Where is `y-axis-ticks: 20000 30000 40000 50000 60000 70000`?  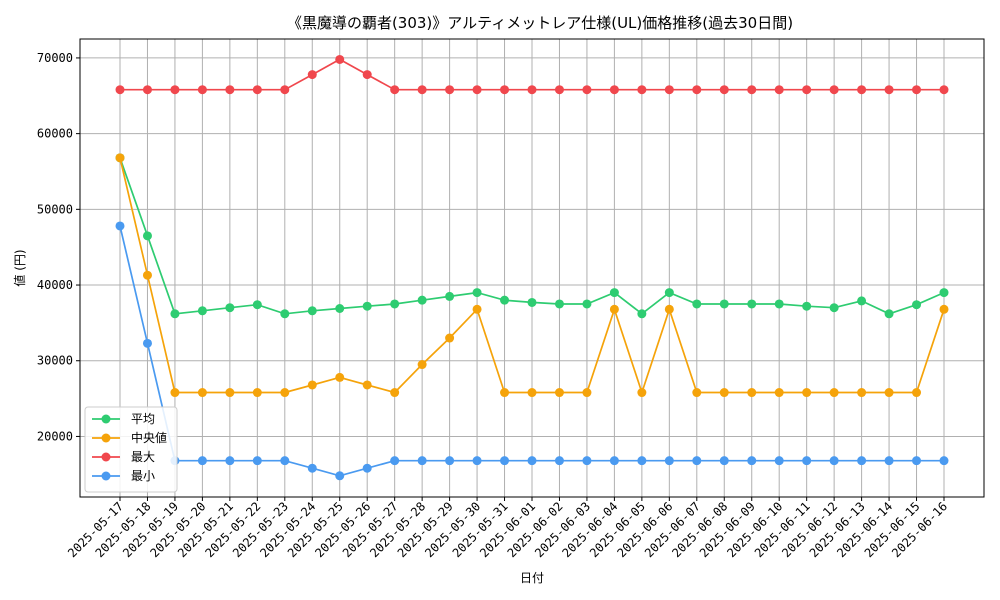
y-axis-ticks: 20000 30000 40000 50000 60000 70000 is located at coordinates (58, 247).